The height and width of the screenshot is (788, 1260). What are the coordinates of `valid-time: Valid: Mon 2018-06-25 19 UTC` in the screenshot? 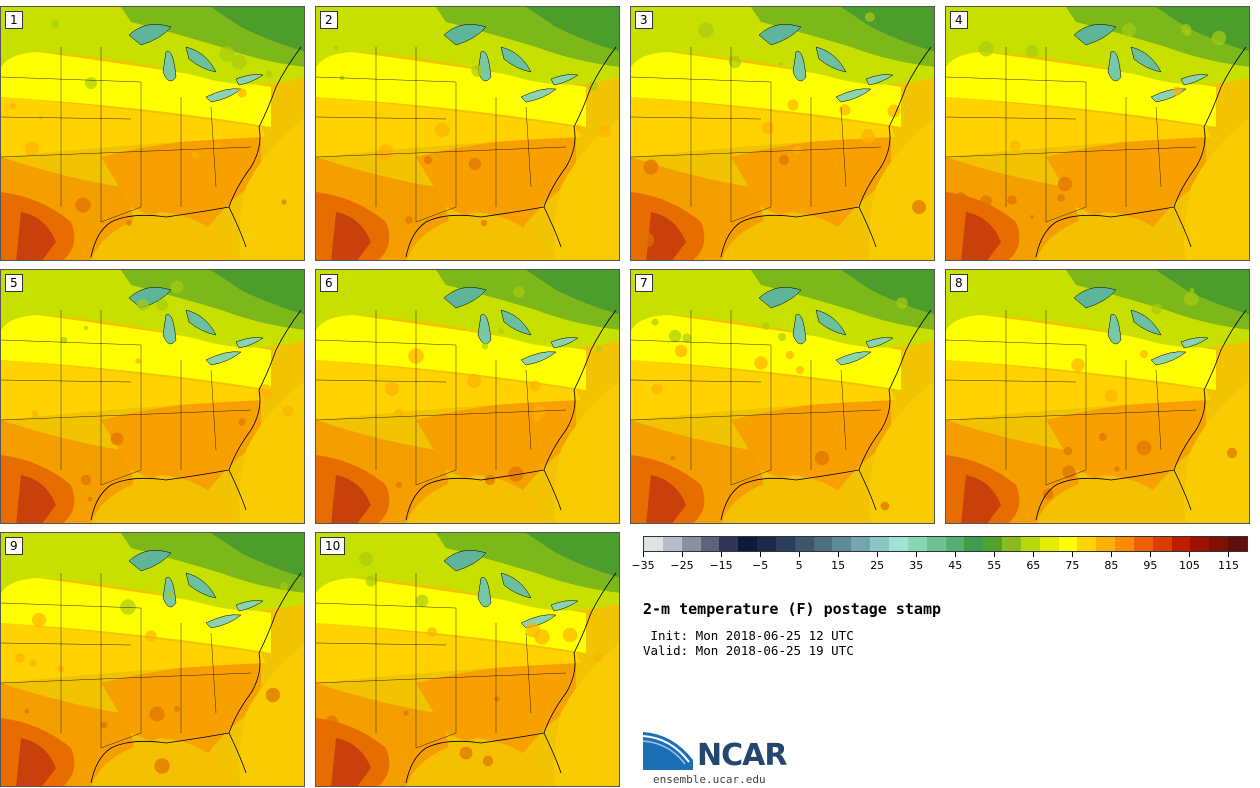 It's located at (748, 650).